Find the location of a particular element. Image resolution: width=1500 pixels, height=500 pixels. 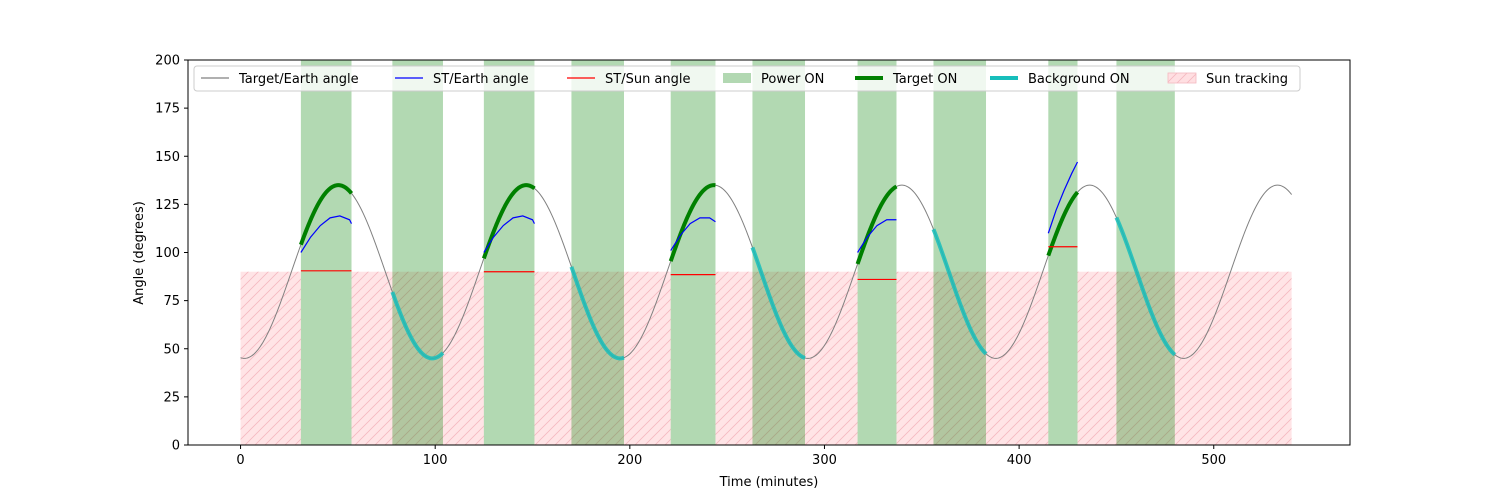

legend-label: ST/Earth angle is located at coordinates (481, 79).